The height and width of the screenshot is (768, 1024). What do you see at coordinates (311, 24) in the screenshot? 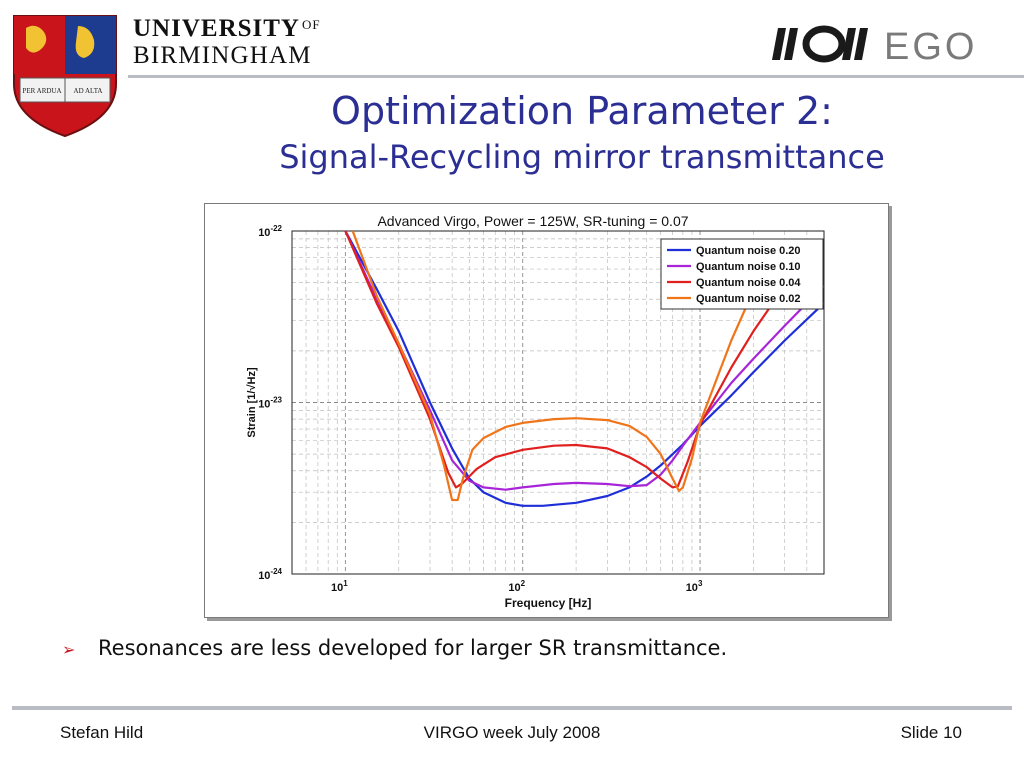
I see `university-of: OF` at bounding box center [311, 24].